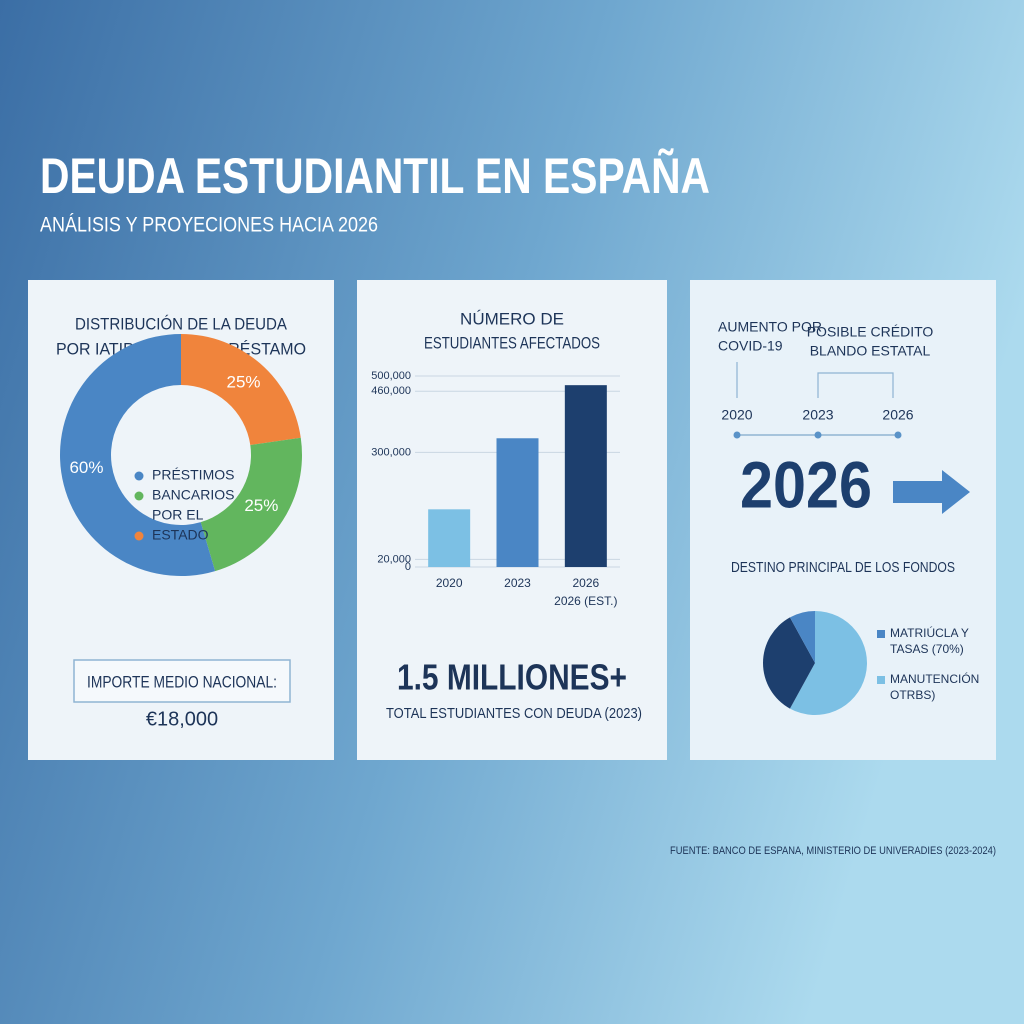  Describe the element at coordinates (843, 567) in the screenshot. I see `panel-title: DESTINO PRINCIPAL DE LOS FONDOS` at that location.